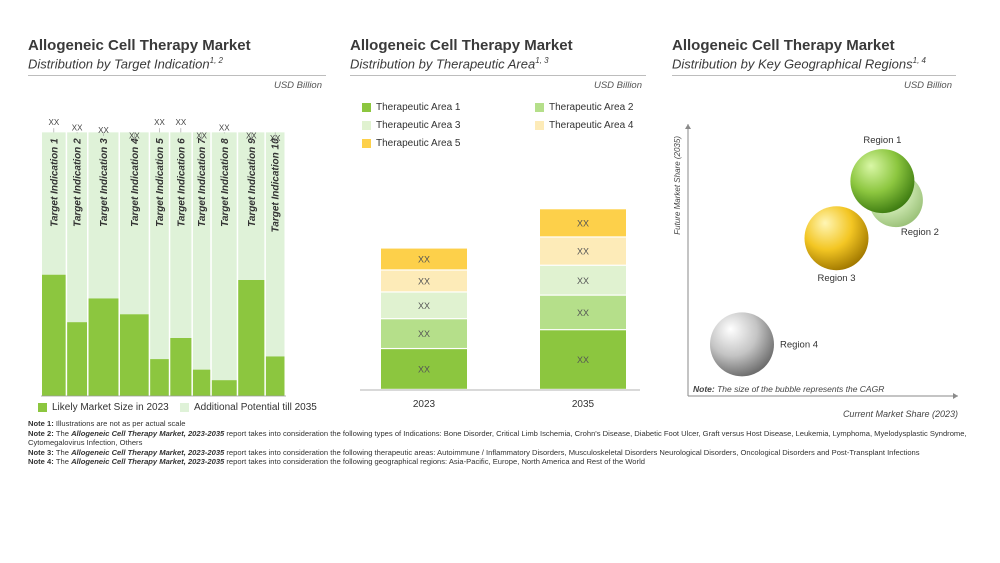 This screenshot has width=1000, height=563. What do you see at coordinates (411, 107) in the screenshot?
I see `therapeutic-legend-item: Therapeutic Area 1` at bounding box center [411, 107].